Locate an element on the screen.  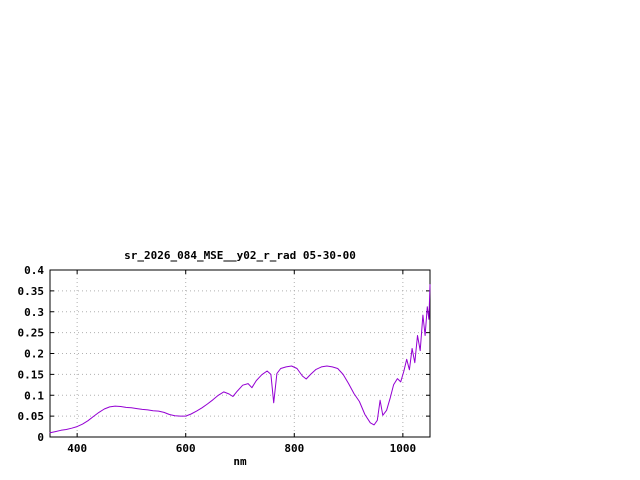
x-tick-label: 600 is located at coordinates (186, 448).